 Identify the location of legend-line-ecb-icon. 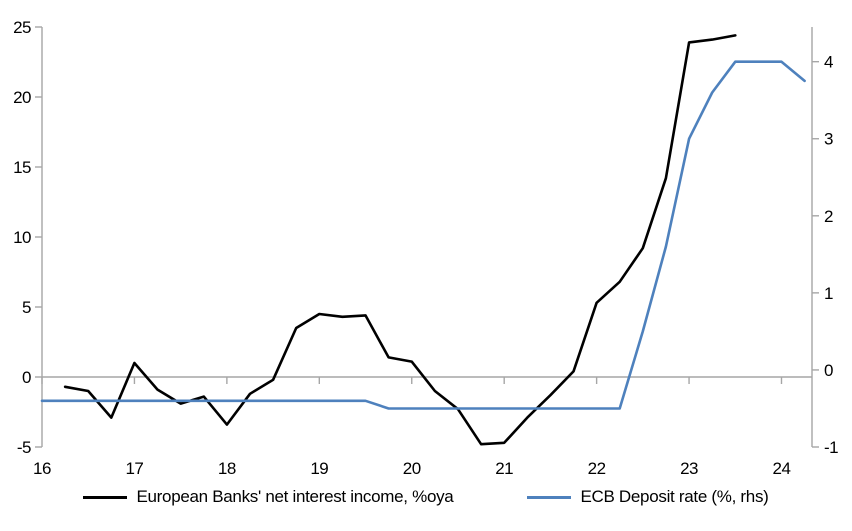
(549, 497).